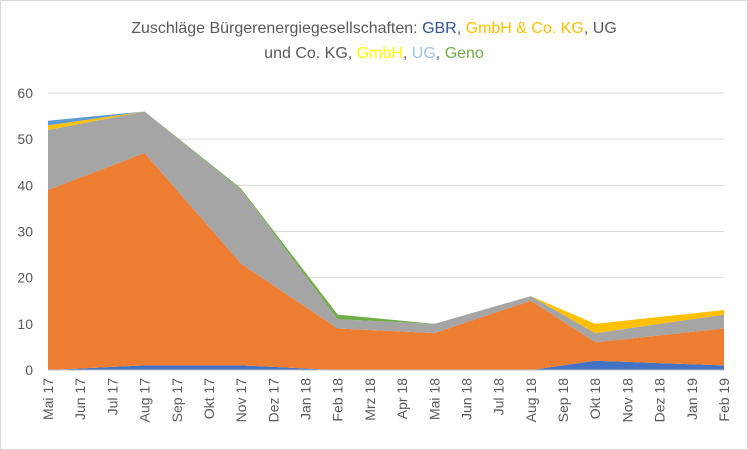 Image resolution: width=748 pixels, height=450 pixels. I want to click on x-tick-label: Jul 17, so click(112, 397).